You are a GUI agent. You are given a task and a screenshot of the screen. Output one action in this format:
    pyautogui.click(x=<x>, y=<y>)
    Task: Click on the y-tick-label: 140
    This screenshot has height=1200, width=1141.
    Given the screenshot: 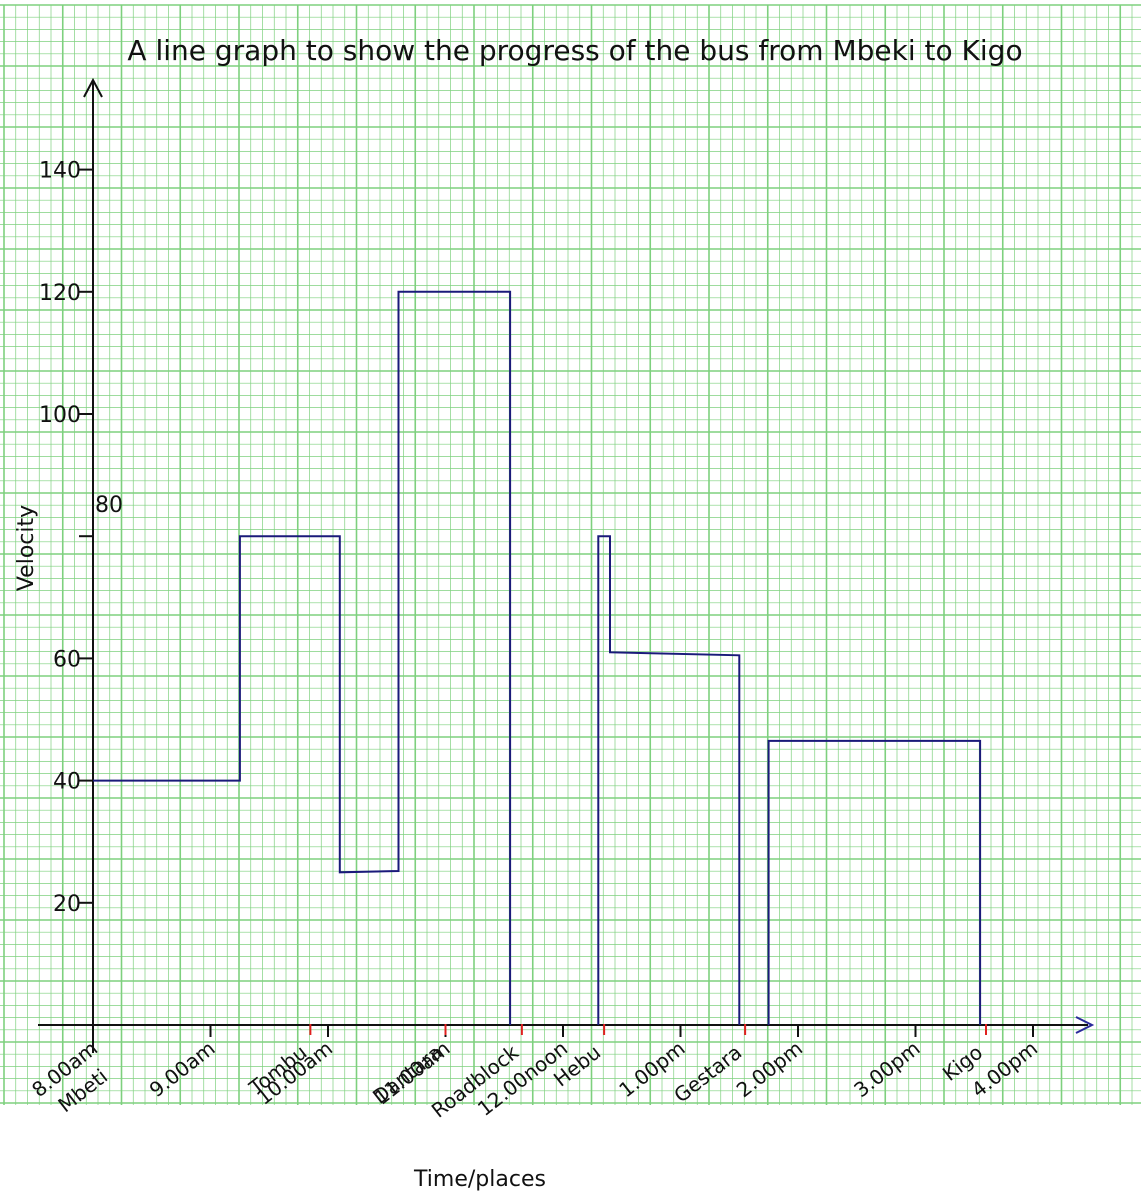 What is the action you would take?
    pyautogui.click(x=60, y=171)
    